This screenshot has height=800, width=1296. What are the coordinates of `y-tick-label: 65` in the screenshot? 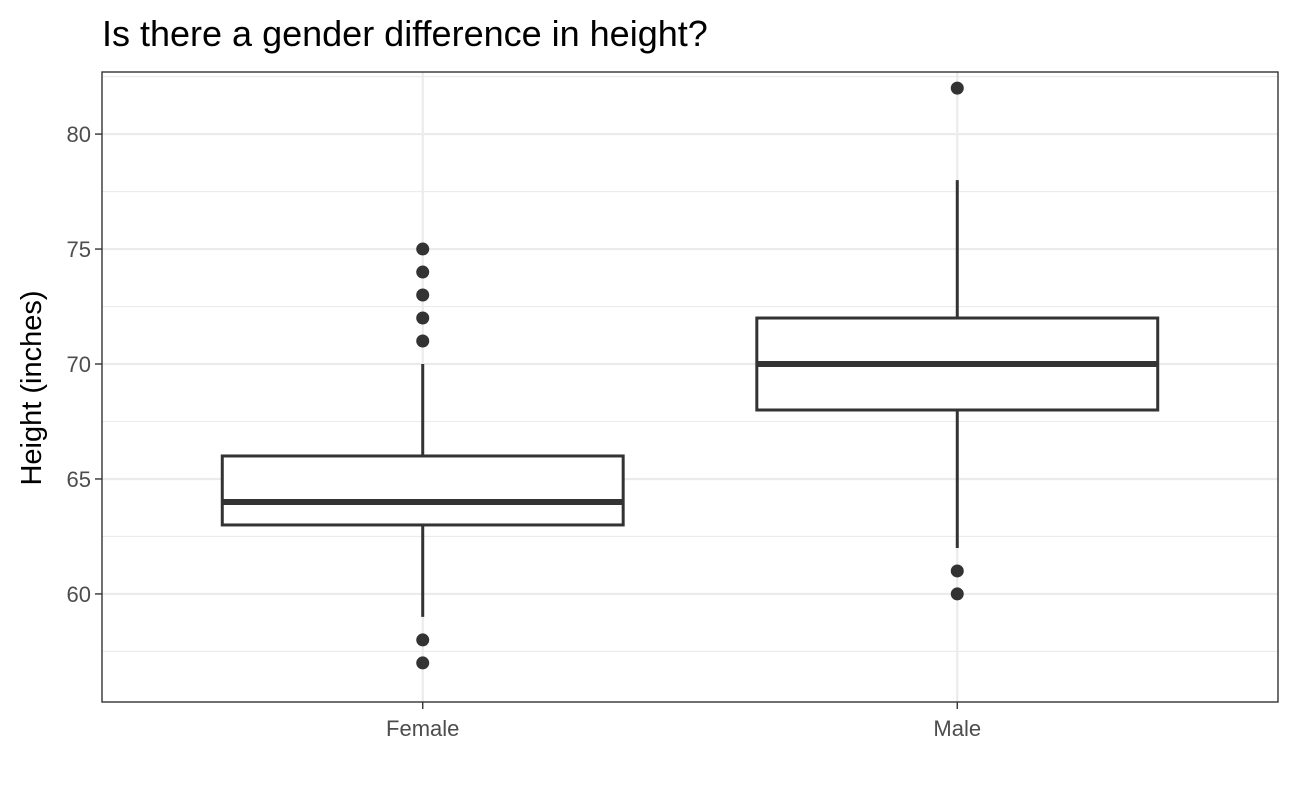 It's located at (79, 479).